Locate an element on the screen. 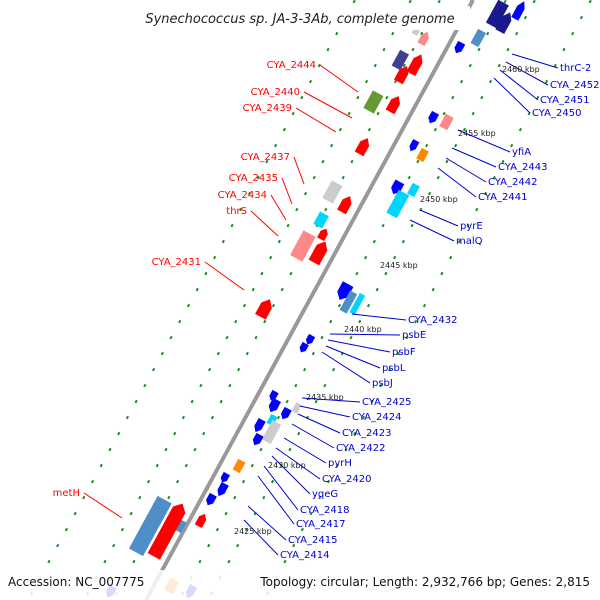 The image size is (600, 600). gene-label-reverse: CYA_2452 is located at coordinates (574, 85).